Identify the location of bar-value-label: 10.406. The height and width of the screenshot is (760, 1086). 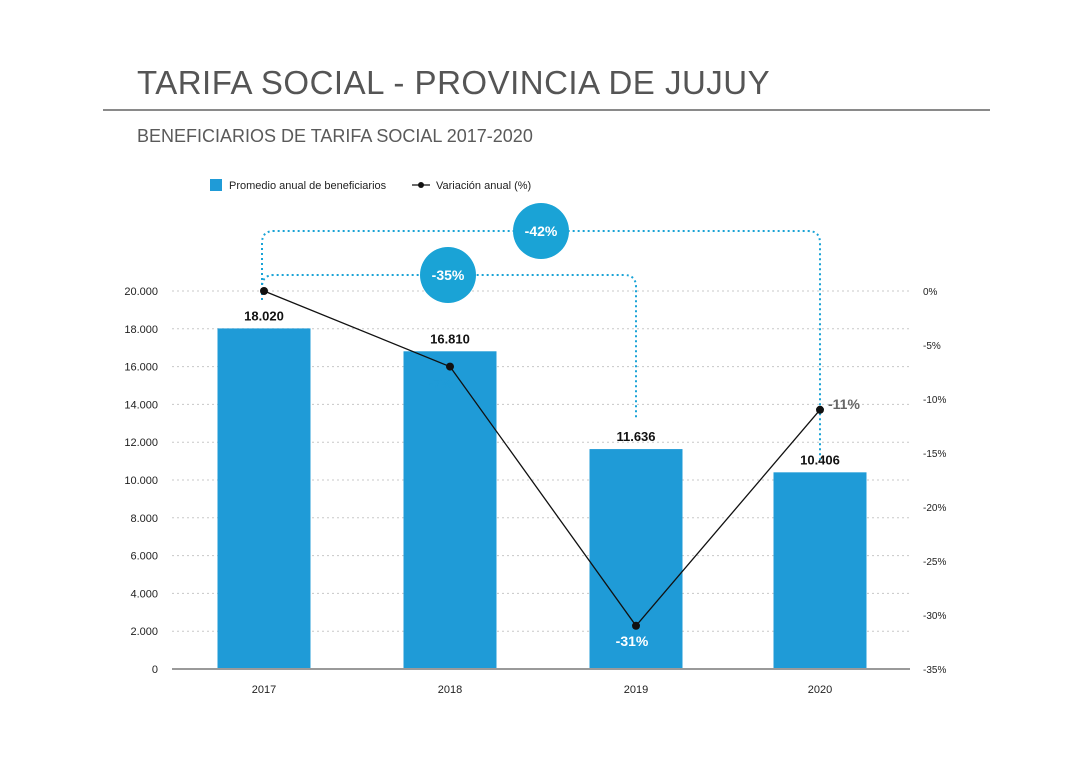
(820, 459).